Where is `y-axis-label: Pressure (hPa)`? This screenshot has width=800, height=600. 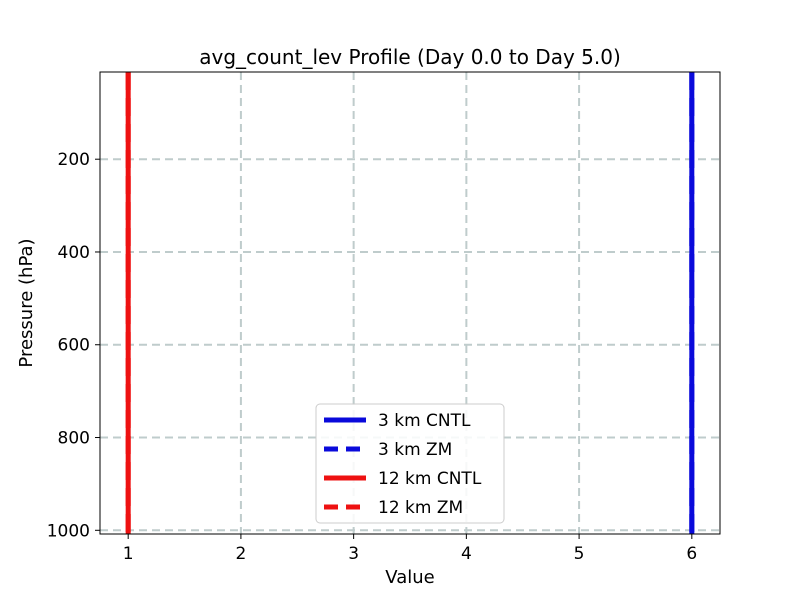
y-axis-label: Pressure (hPa) is located at coordinates (26, 302).